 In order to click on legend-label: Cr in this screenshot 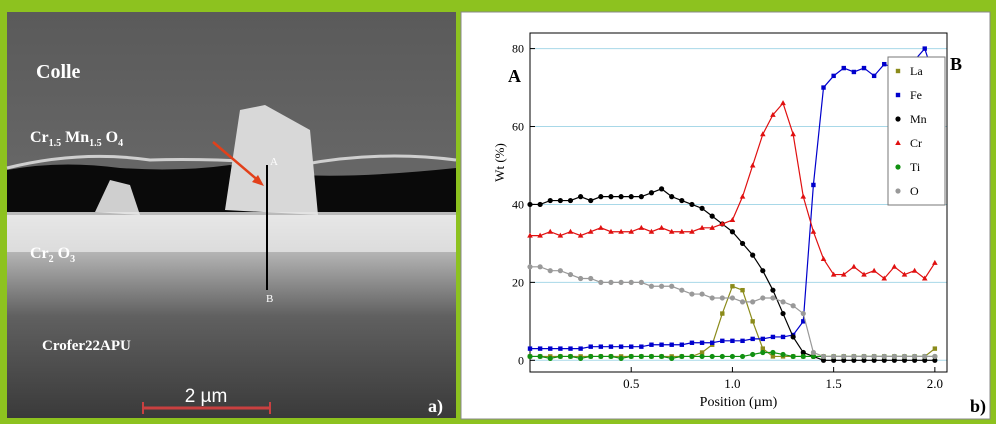, I will do `click(916, 143)`.